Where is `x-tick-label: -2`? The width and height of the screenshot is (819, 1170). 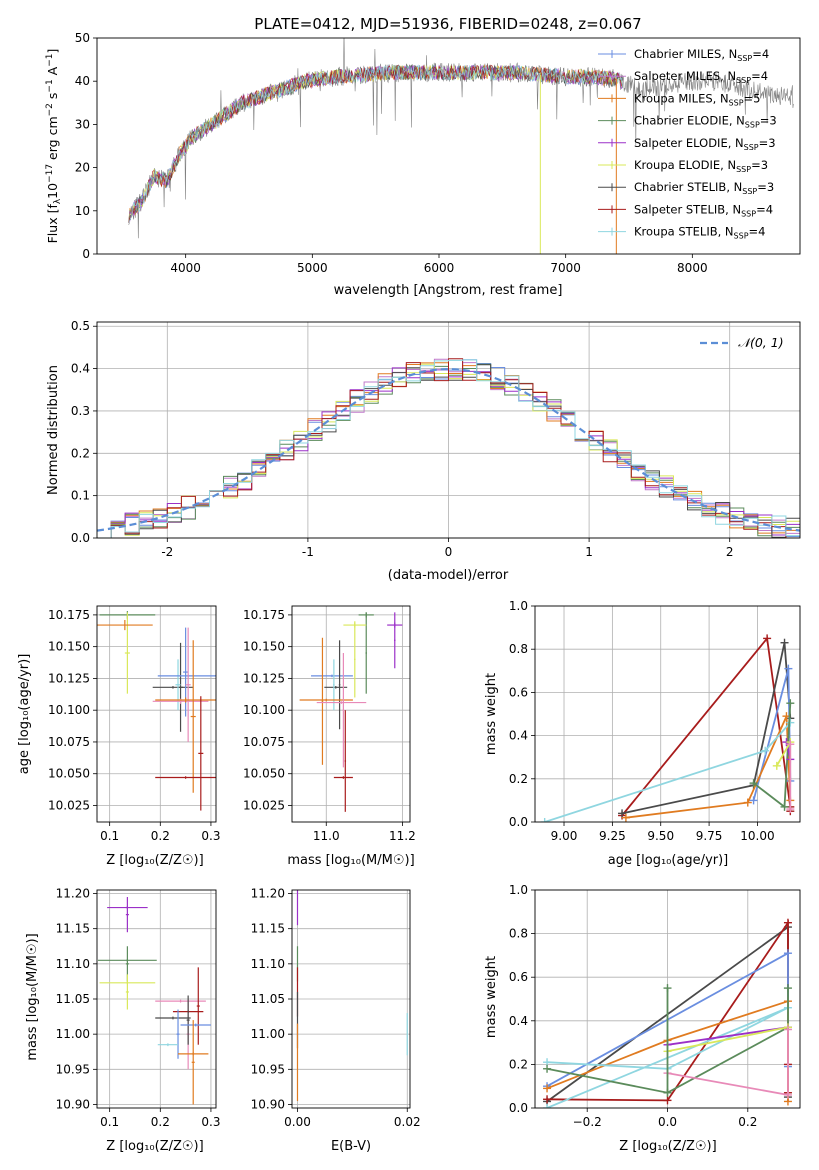
x-tick-label: -2 is located at coordinates (167, 552).